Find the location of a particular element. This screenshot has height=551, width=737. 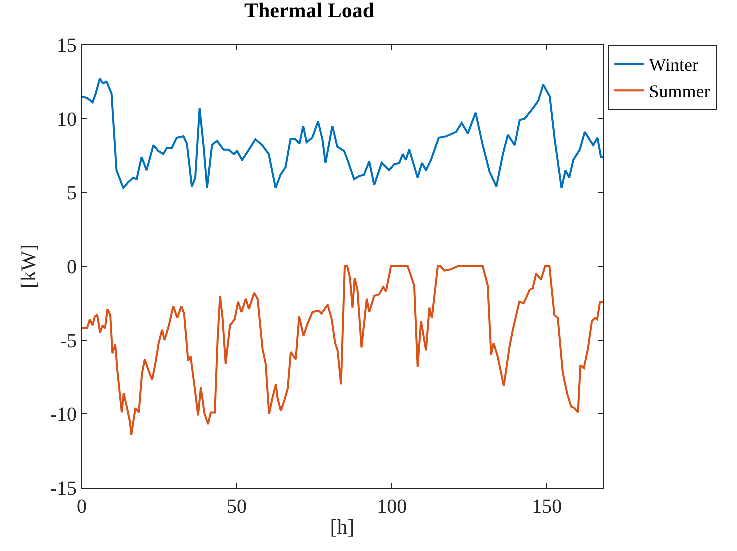

y-tick-label: -5 is located at coordinates (68, 341).